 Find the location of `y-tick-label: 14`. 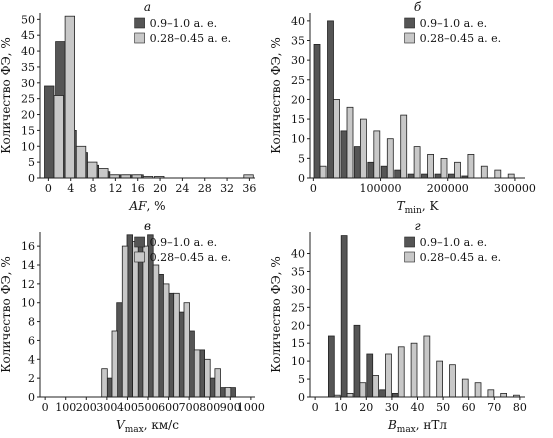

y-tick-label: 14 is located at coordinates (28, 265).